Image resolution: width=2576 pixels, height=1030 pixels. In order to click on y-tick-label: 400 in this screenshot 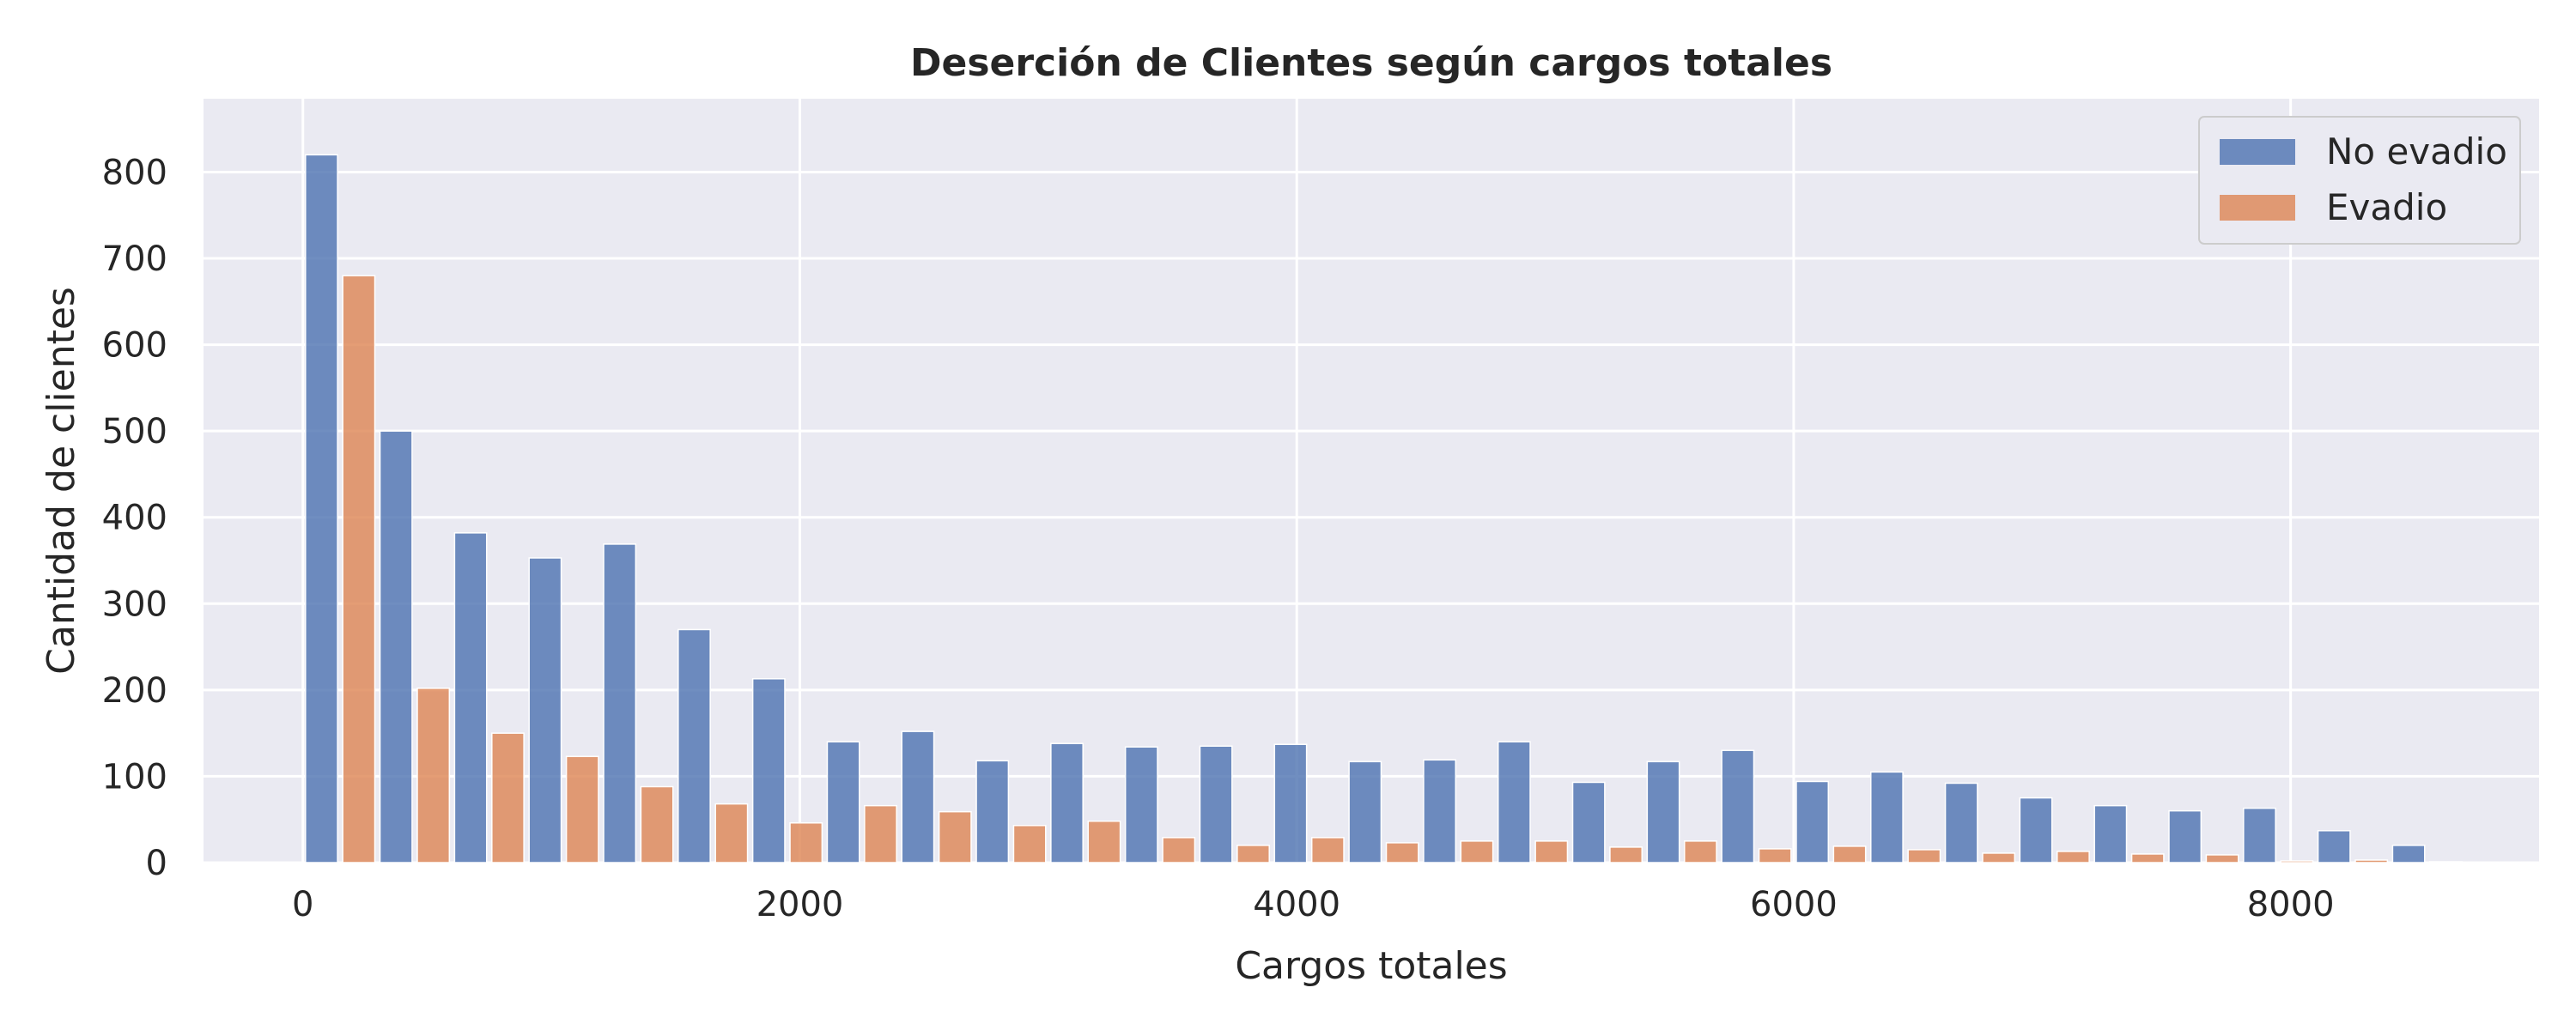, I will do `click(134, 518)`.